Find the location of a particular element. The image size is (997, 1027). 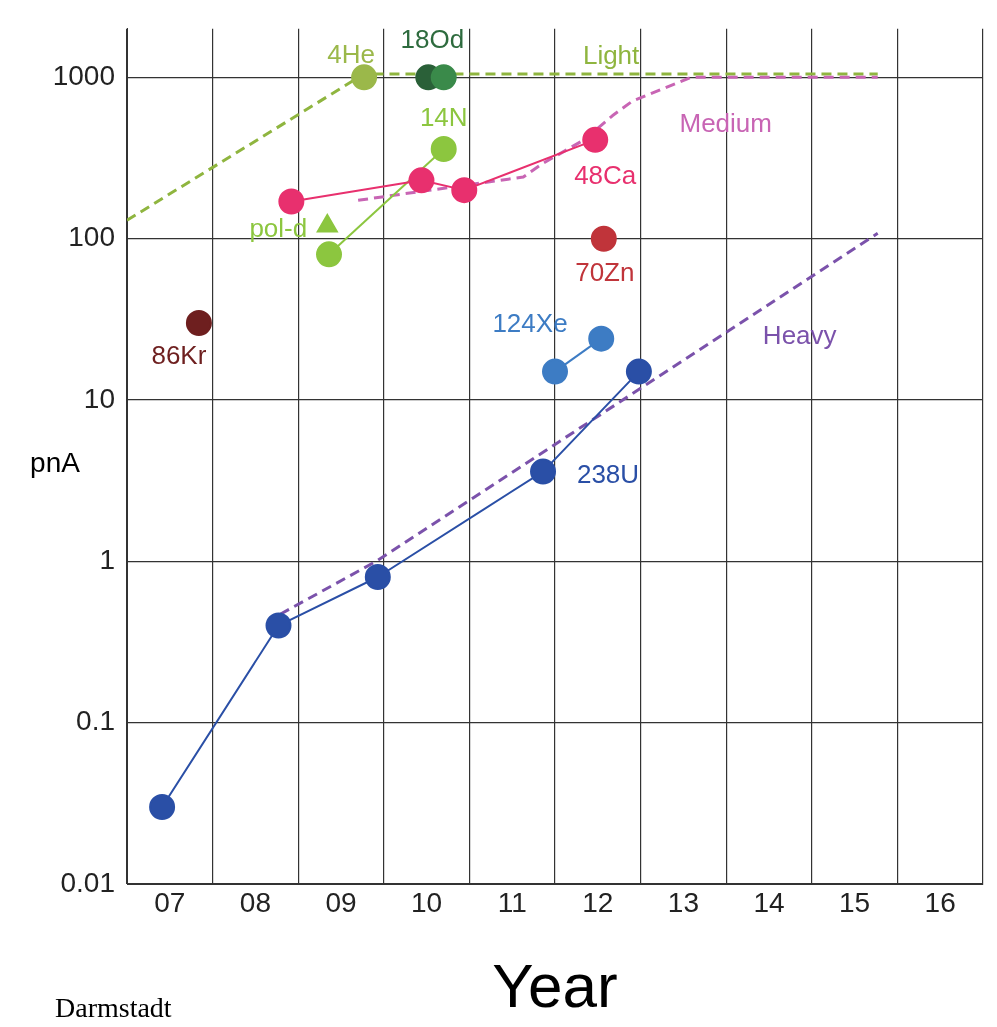

x-tick-label: 11 is located at coordinates (512, 902).